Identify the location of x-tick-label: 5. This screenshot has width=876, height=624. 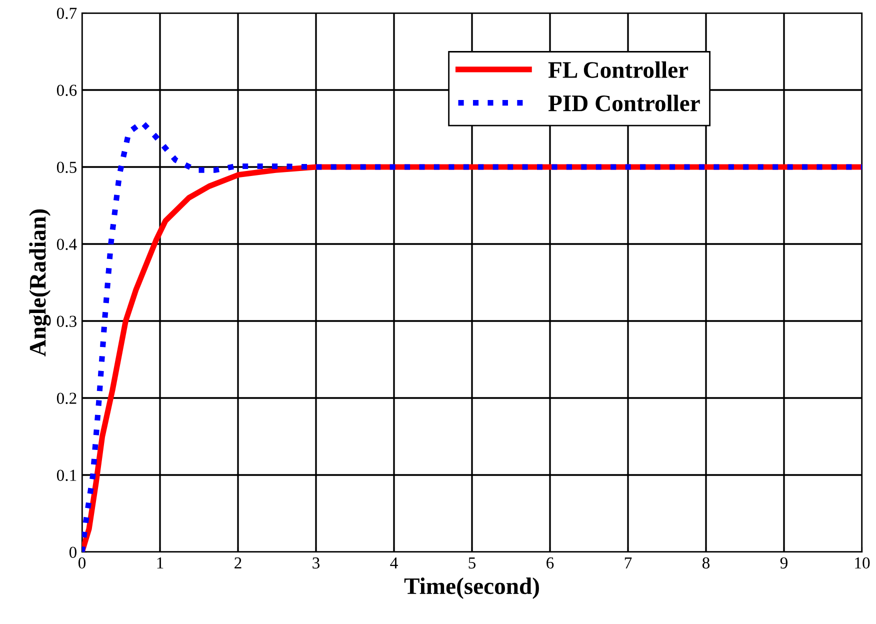
(472, 563).